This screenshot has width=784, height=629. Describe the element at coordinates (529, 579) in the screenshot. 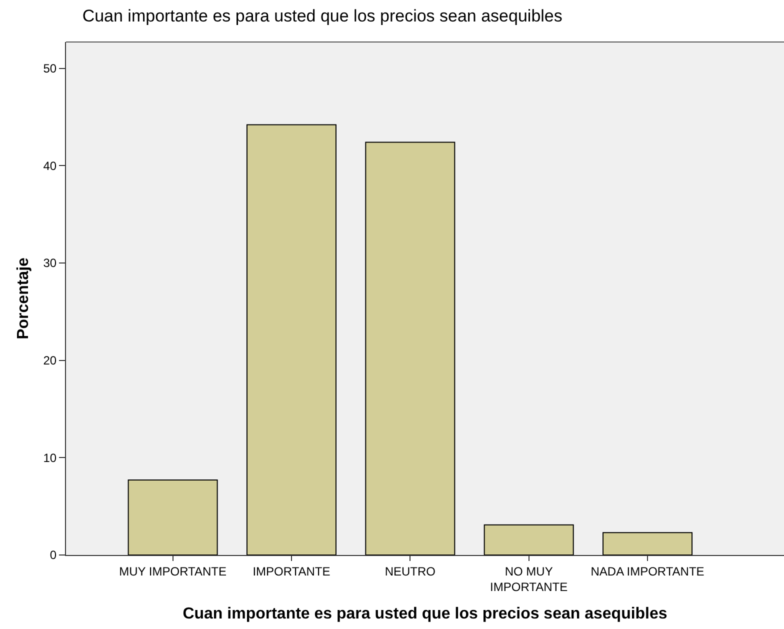

I see `x-tick-label: NO MUY IMPORTANTE` at that location.